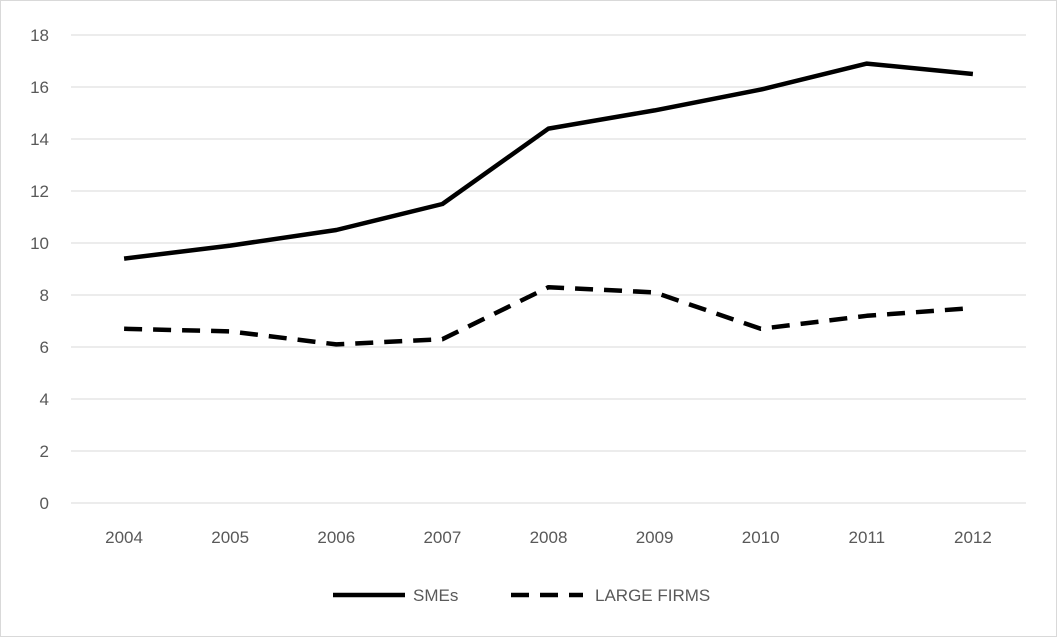 This screenshot has width=1057, height=638. What do you see at coordinates (44, 503) in the screenshot?
I see `y-tick-label: 0` at bounding box center [44, 503].